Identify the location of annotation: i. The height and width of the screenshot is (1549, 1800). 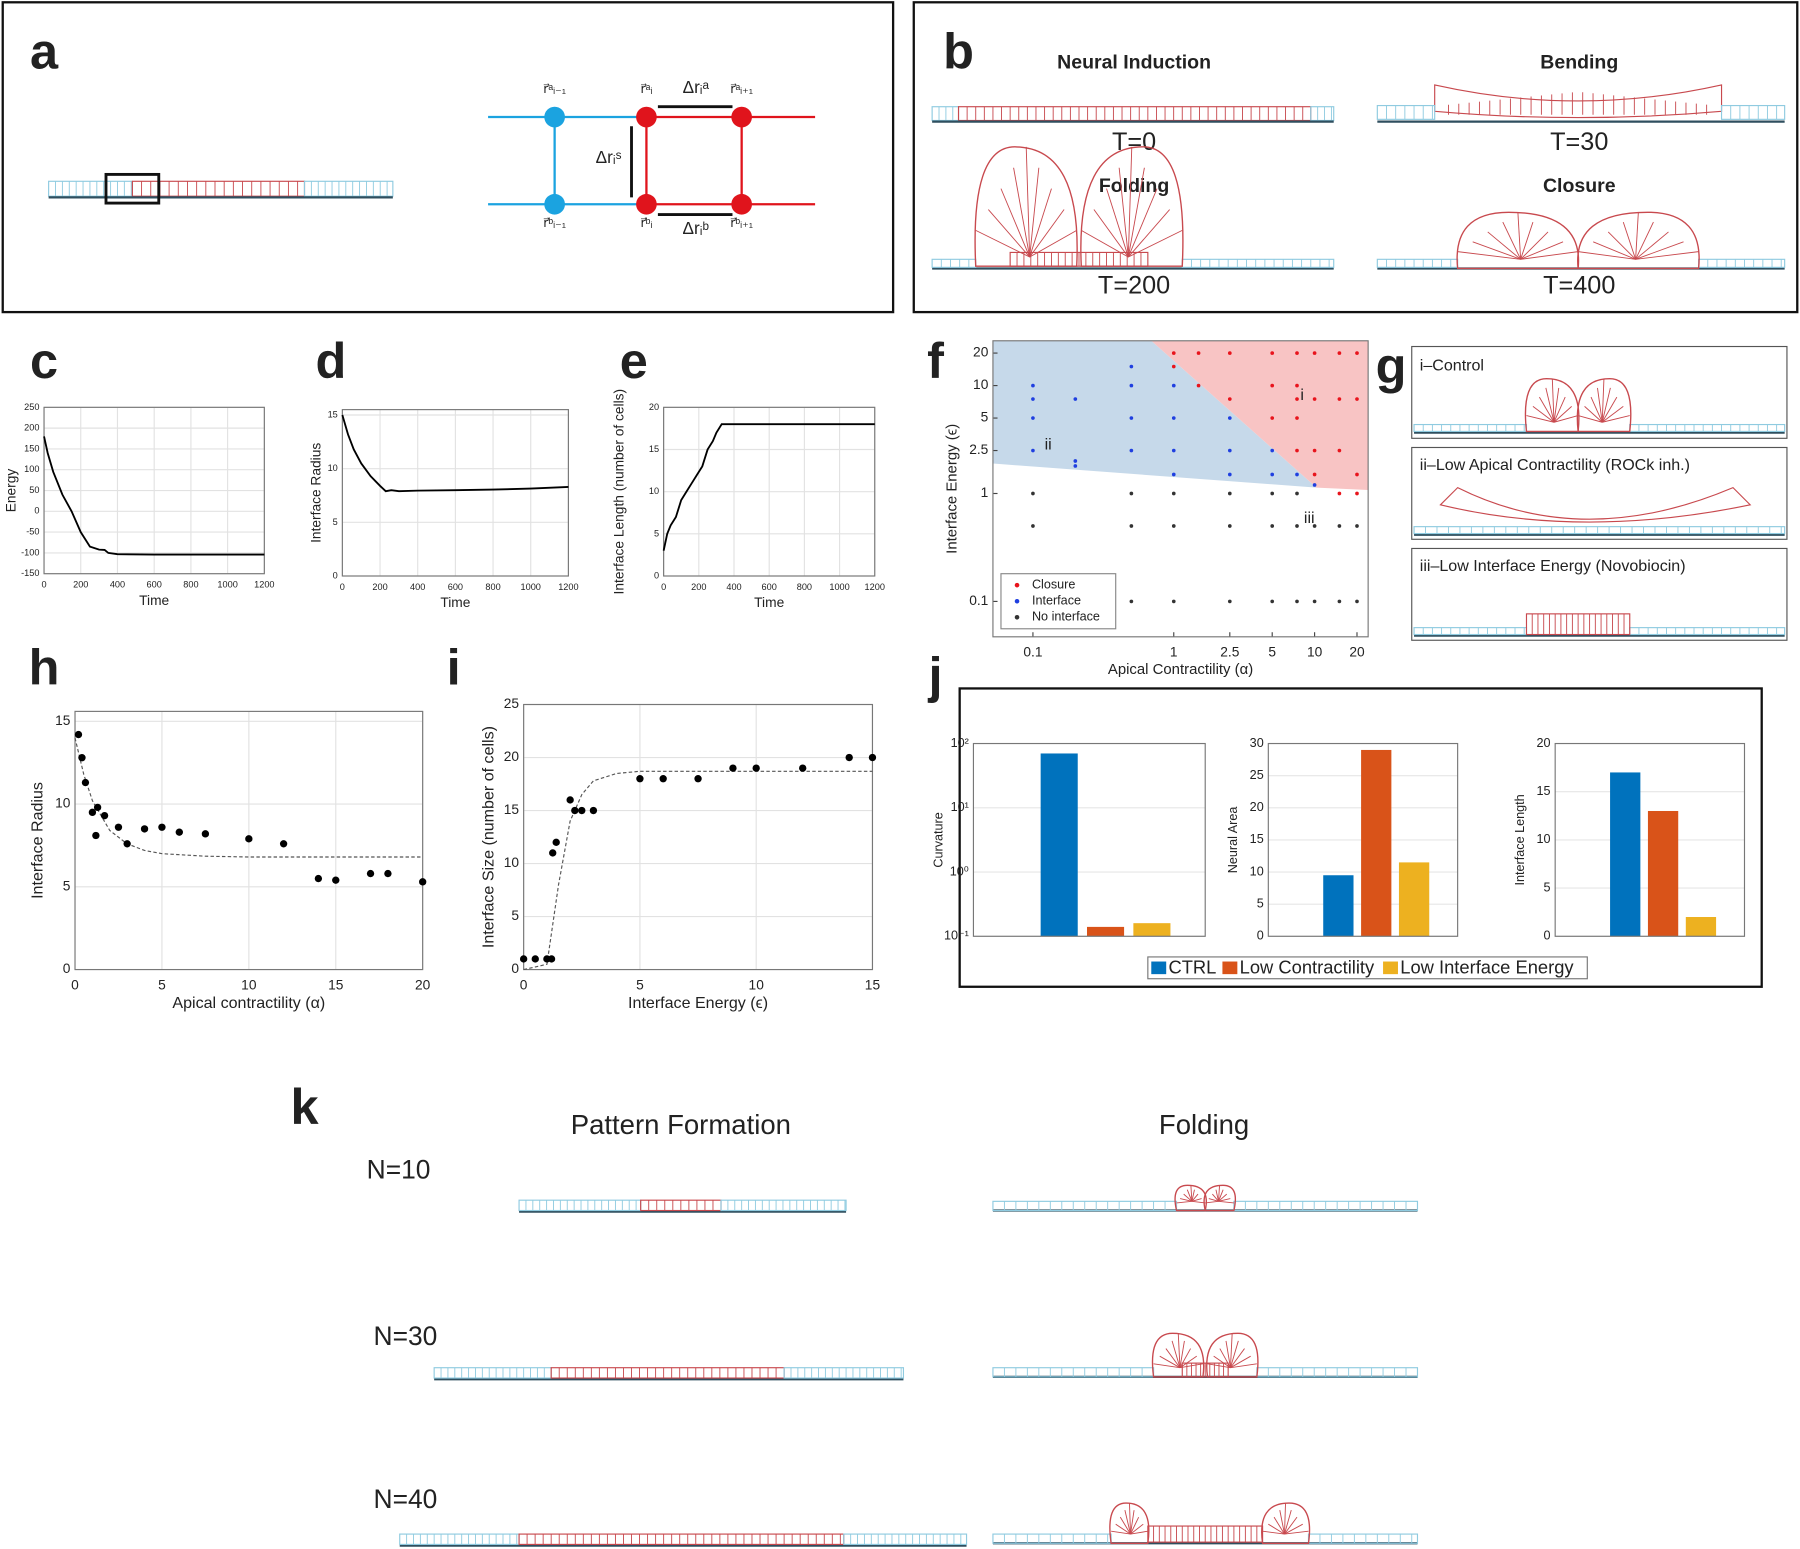
(1302, 395).